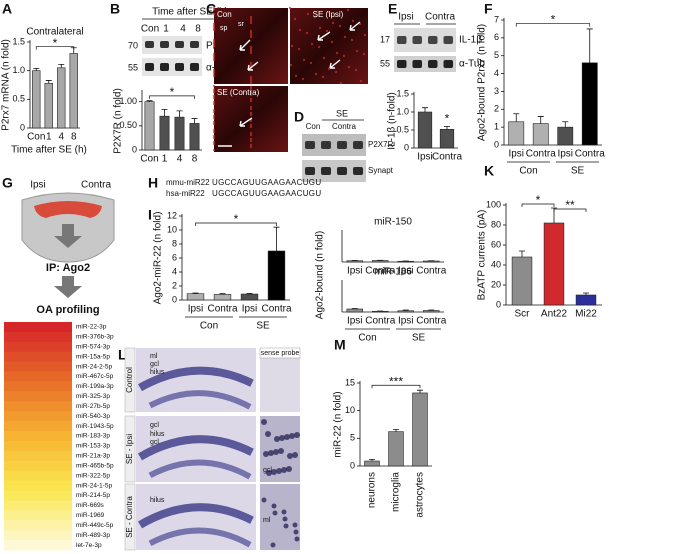 The width and height of the screenshot is (685, 554). What do you see at coordinates (49, 150) in the screenshot?
I see `x-axis-label: Time after SE (h)` at bounding box center [49, 150].